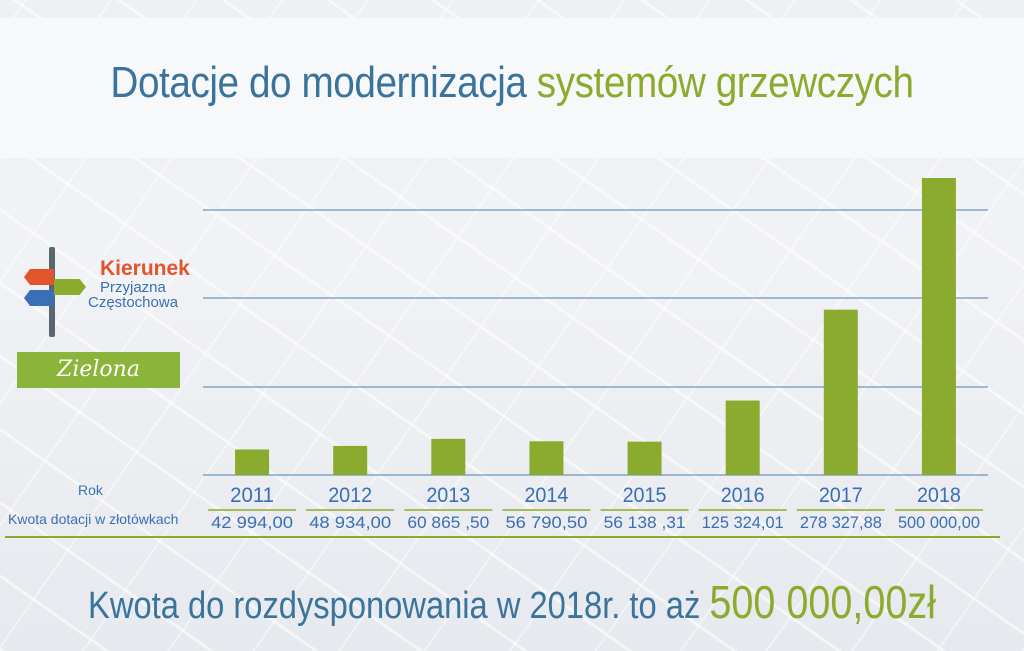 The image size is (1024, 651). What do you see at coordinates (939, 495) in the screenshot?
I see `x-tick-label: 2018` at bounding box center [939, 495].